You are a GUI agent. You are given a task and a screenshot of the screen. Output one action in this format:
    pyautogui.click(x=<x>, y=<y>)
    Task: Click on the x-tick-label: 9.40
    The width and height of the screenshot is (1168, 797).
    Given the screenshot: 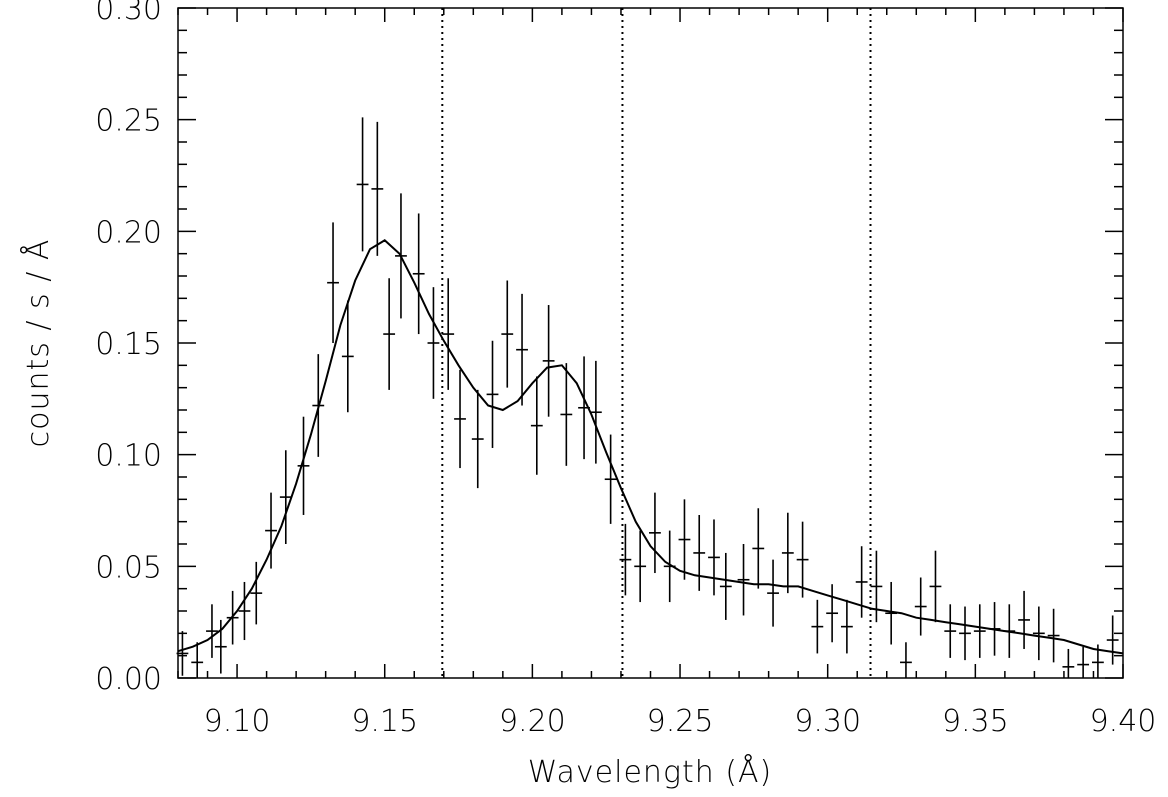 What is the action you would take?
    pyautogui.click(x=1123, y=721)
    